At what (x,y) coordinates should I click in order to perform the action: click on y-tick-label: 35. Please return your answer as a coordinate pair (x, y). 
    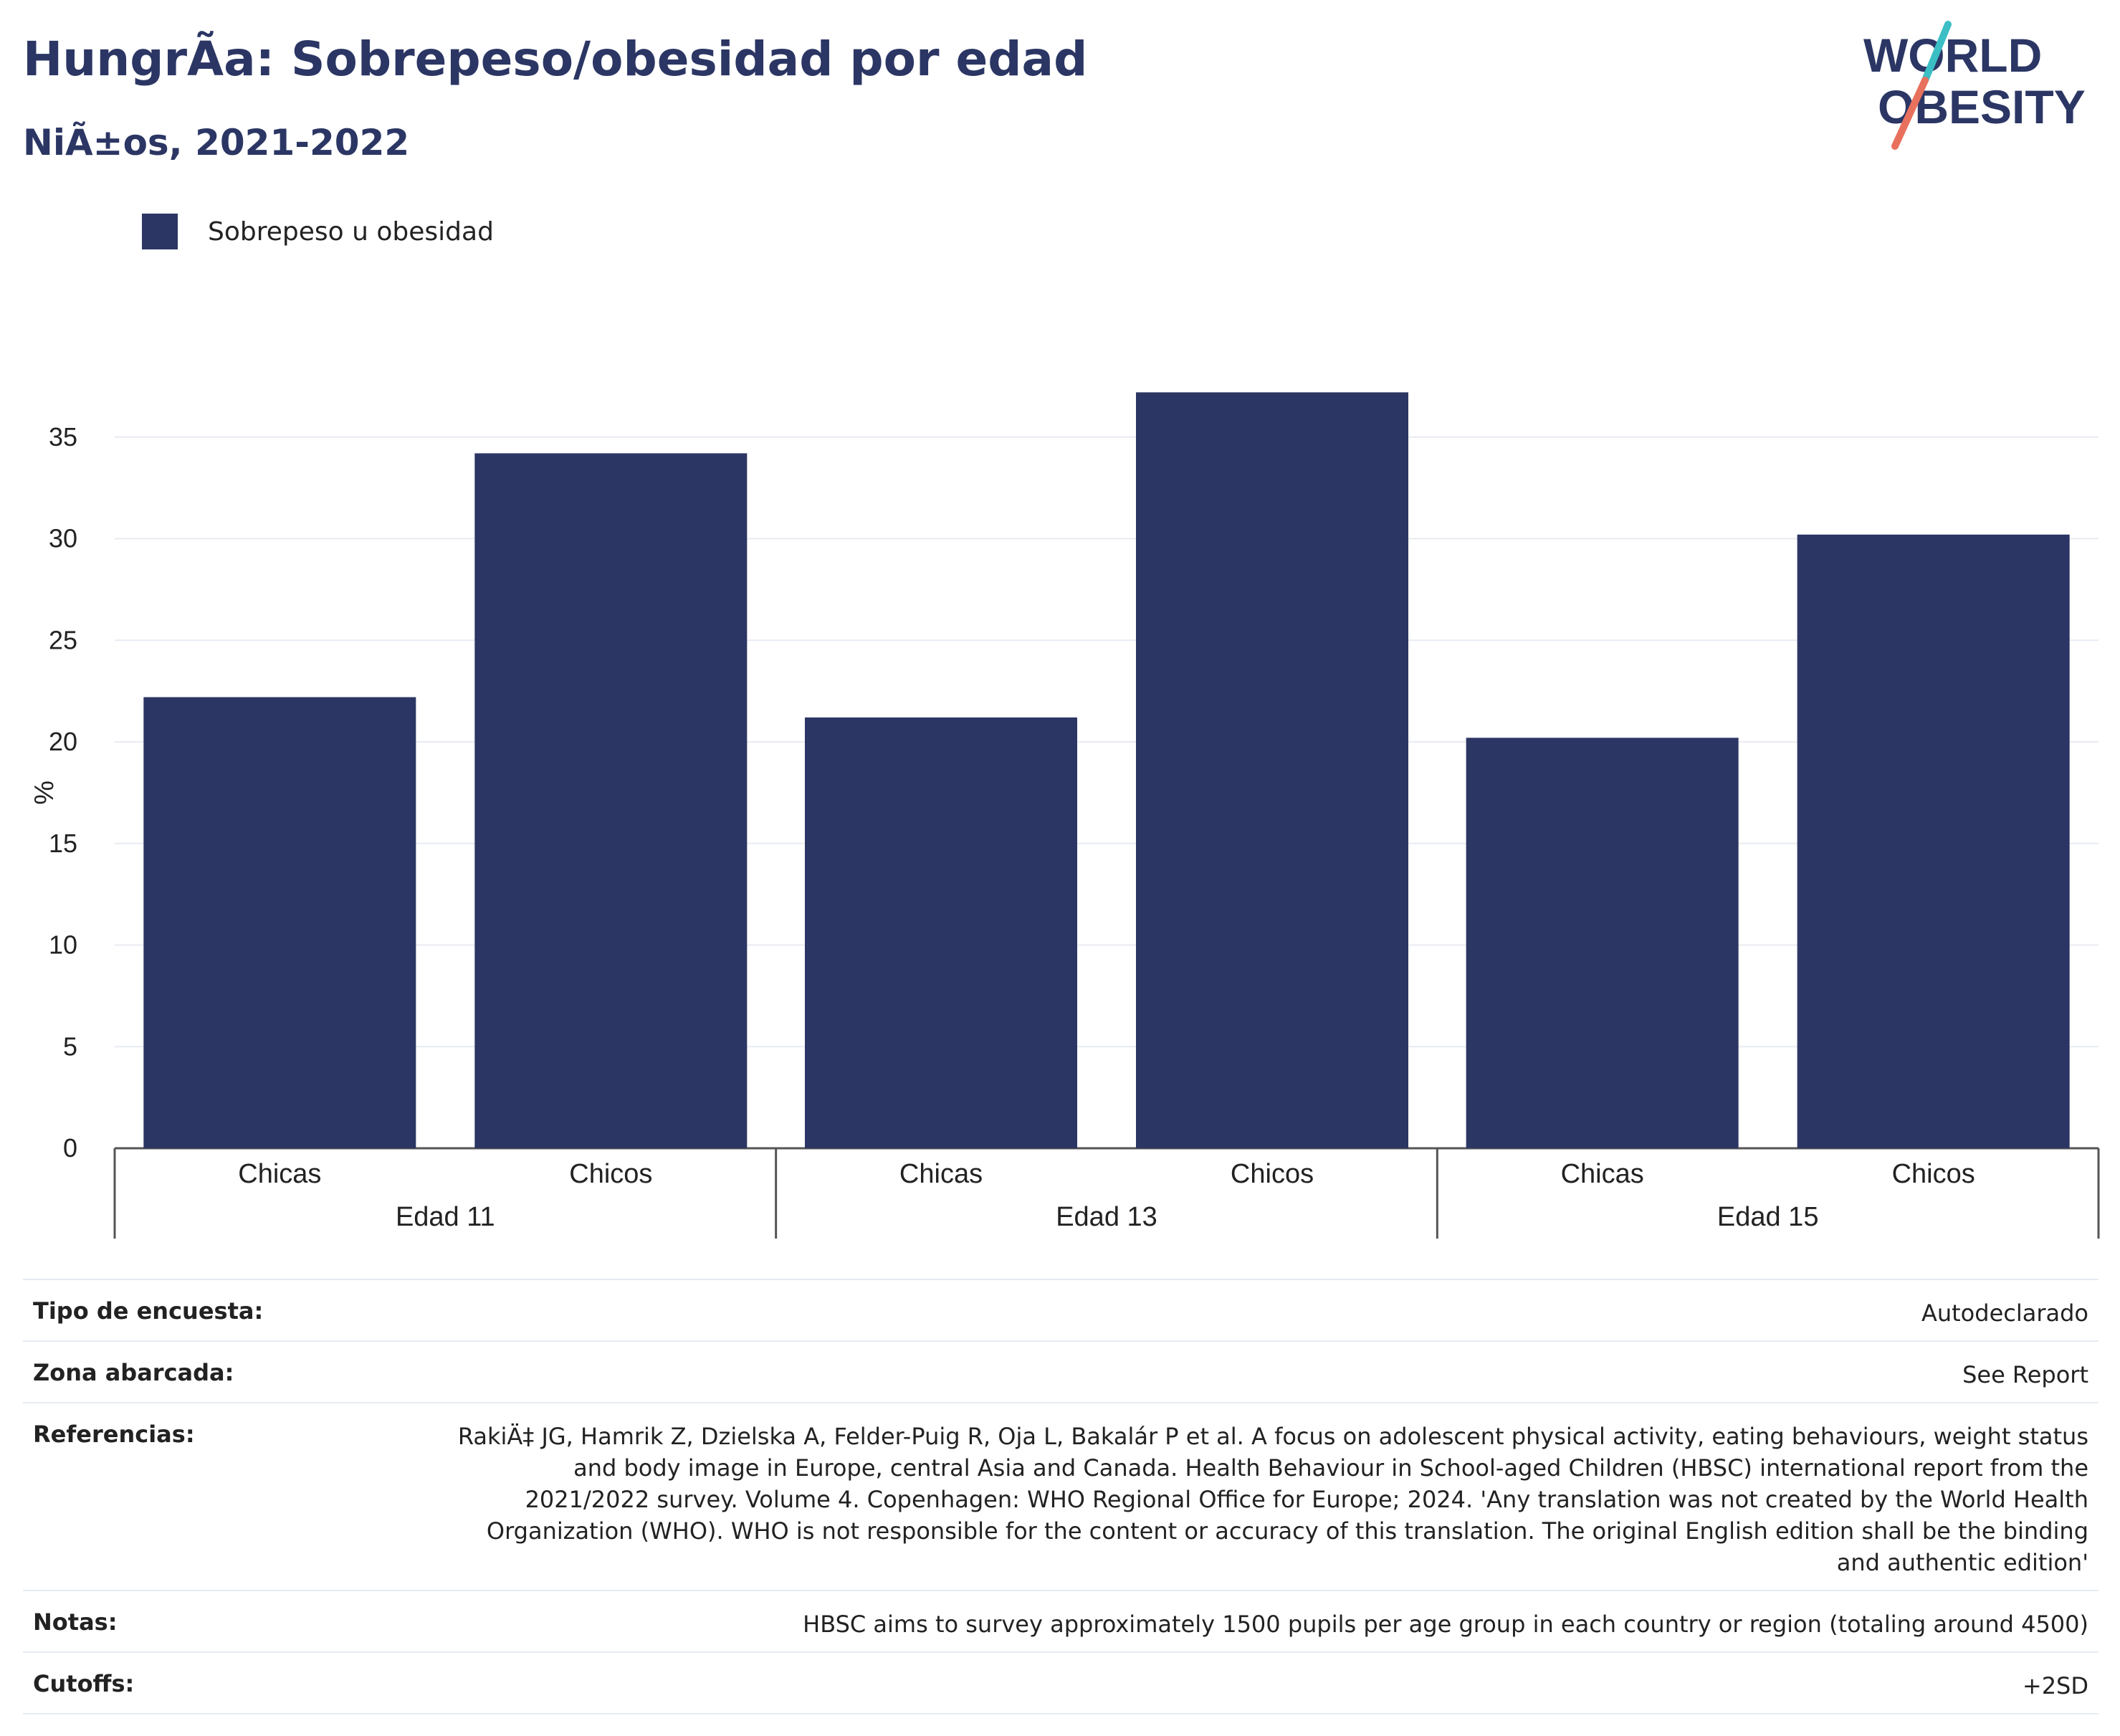
    Looking at the image, I should click on (63, 437).